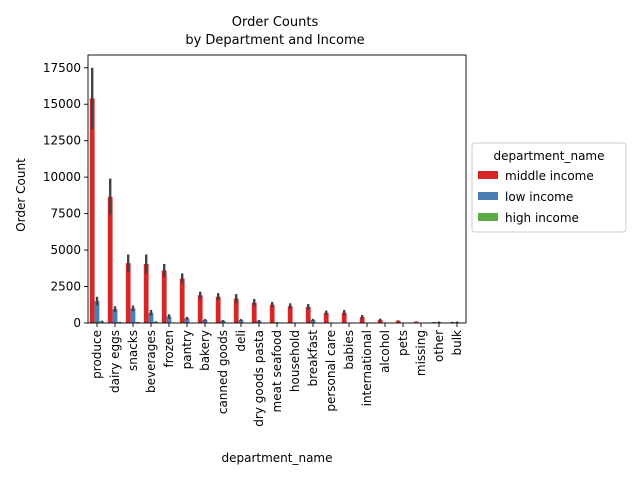 The image size is (640, 480). Describe the element at coordinates (276, 458) in the screenshot. I see `x-axis-label: department_name` at that location.